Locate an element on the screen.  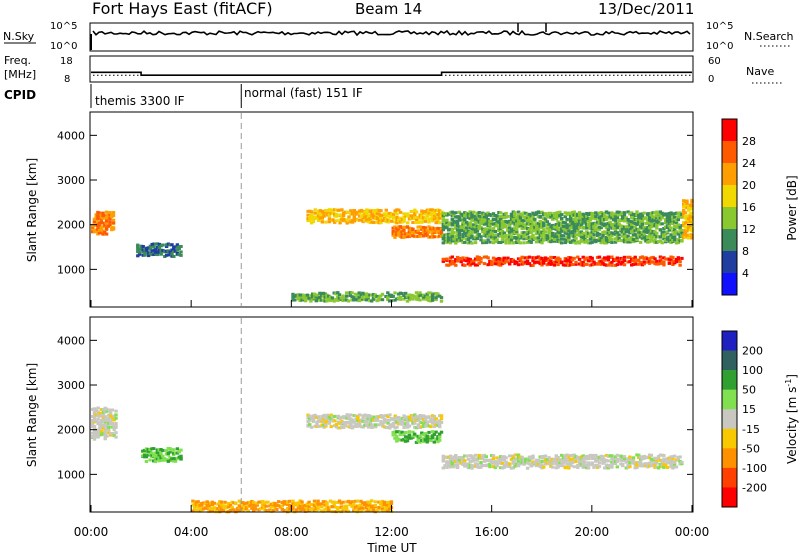
nsky-tick-top: 10^5 is located at coordinates (63, 26).